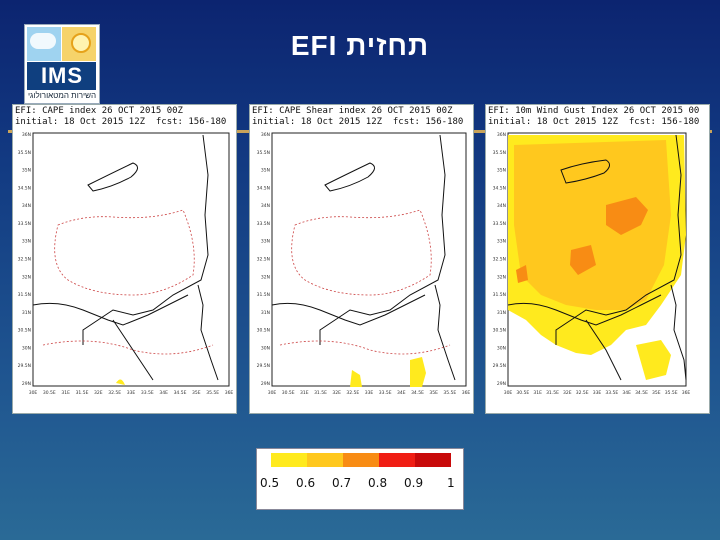 This screenshot has height=540, width=720. I want to click on ims-box, so click(61, 76).